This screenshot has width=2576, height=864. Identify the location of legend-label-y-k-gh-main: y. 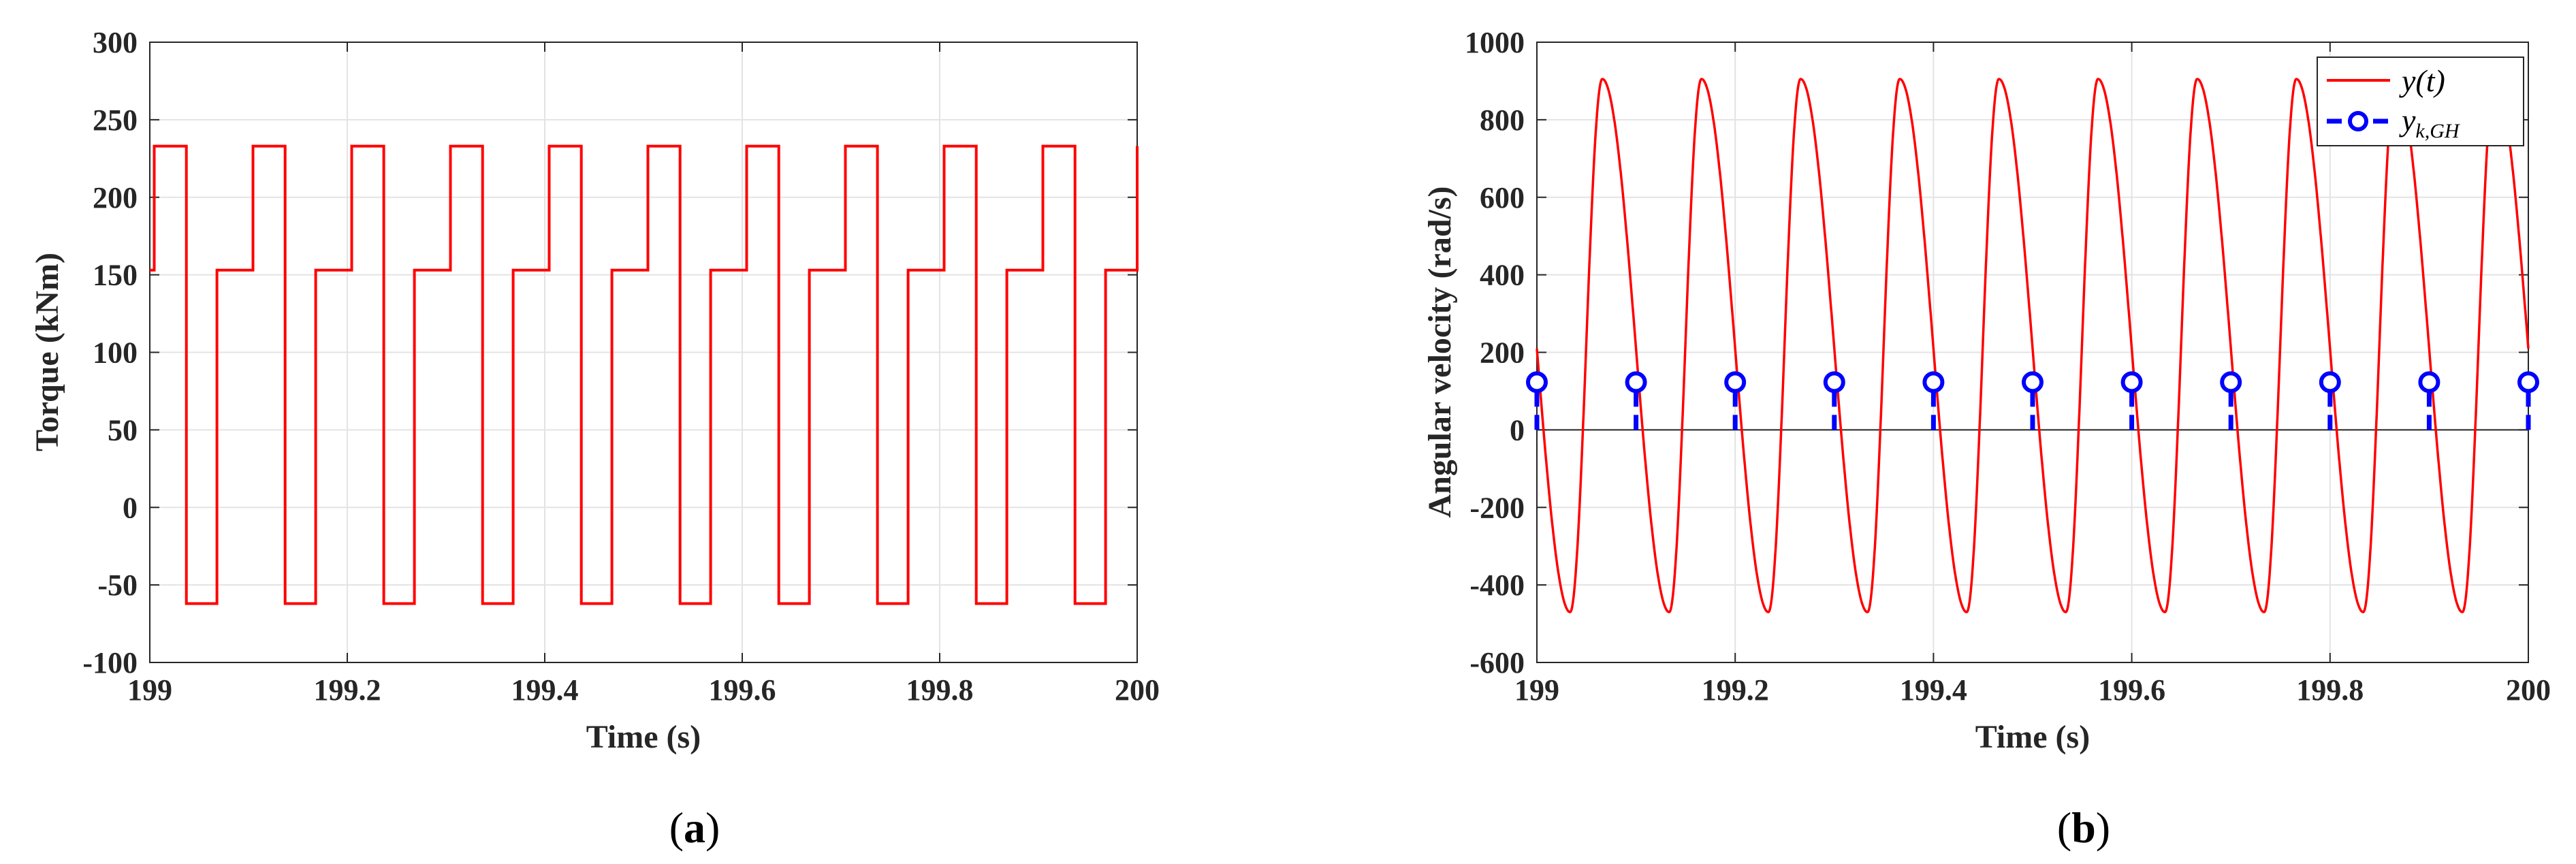
(2407, 120).